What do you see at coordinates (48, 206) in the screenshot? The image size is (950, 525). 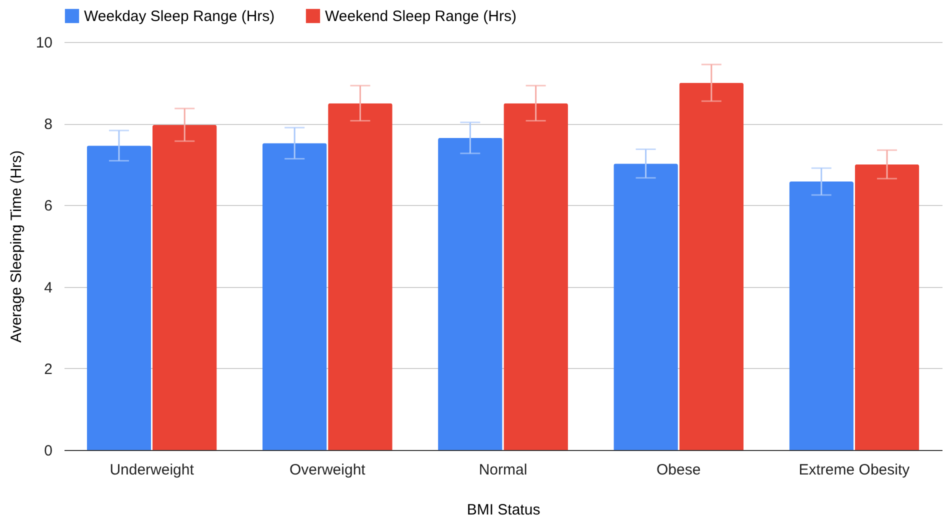 I see `y-tick-label: 6` at bounding box center [48, 206].